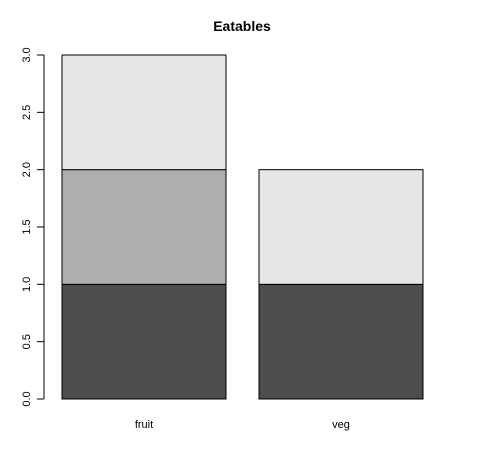 This screenshot has height=471, width=480. Describe the element at coordinates (27, 169) in the screenshot. I see `y-tick-label: 2.0` at that location.